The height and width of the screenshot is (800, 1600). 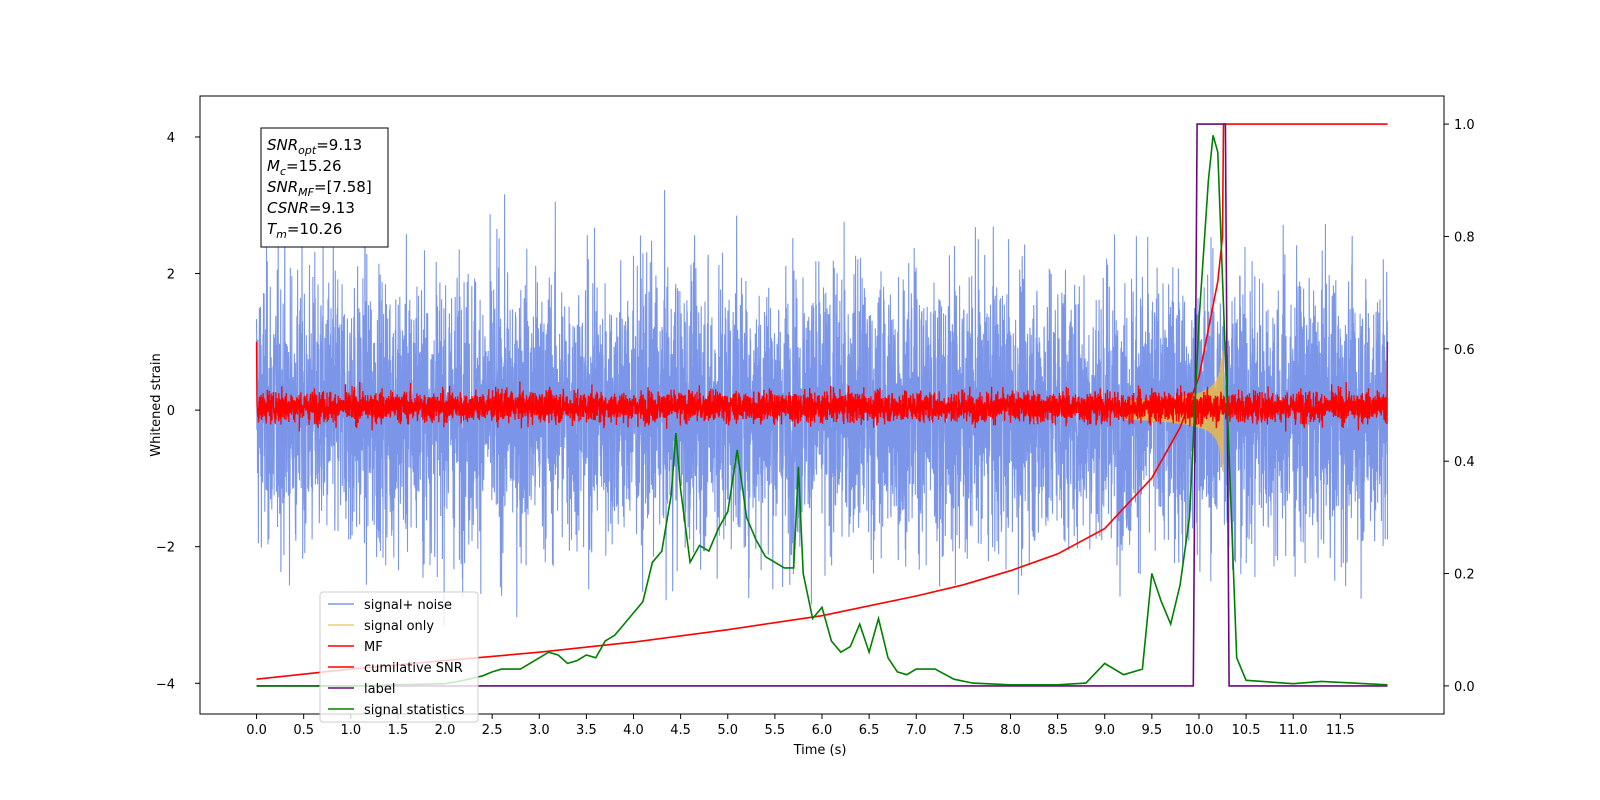 I want to click on y-tick-label: 4, so click(x=171, y=138).